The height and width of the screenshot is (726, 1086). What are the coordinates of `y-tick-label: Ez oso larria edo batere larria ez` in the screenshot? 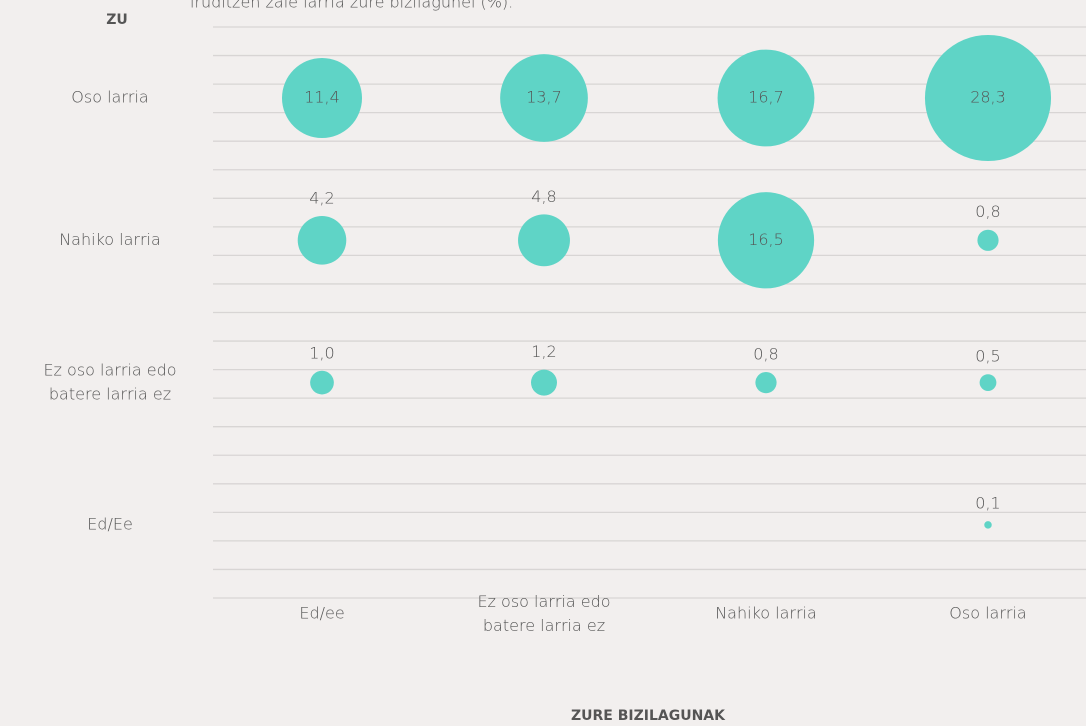 It's located at (109, 381).